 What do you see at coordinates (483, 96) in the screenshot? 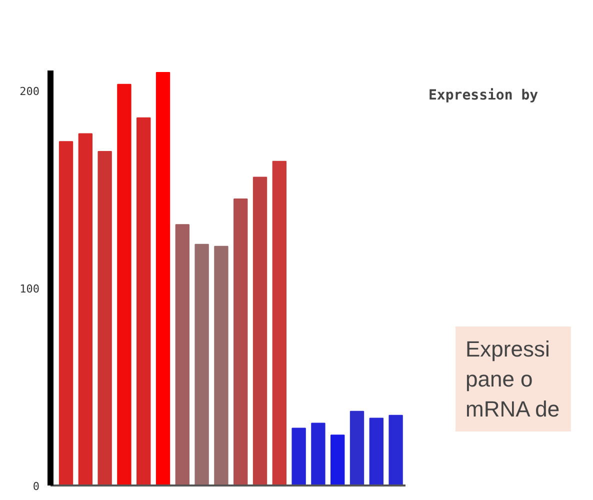
I see `text: Expression by` at bounding box center [483, 96].